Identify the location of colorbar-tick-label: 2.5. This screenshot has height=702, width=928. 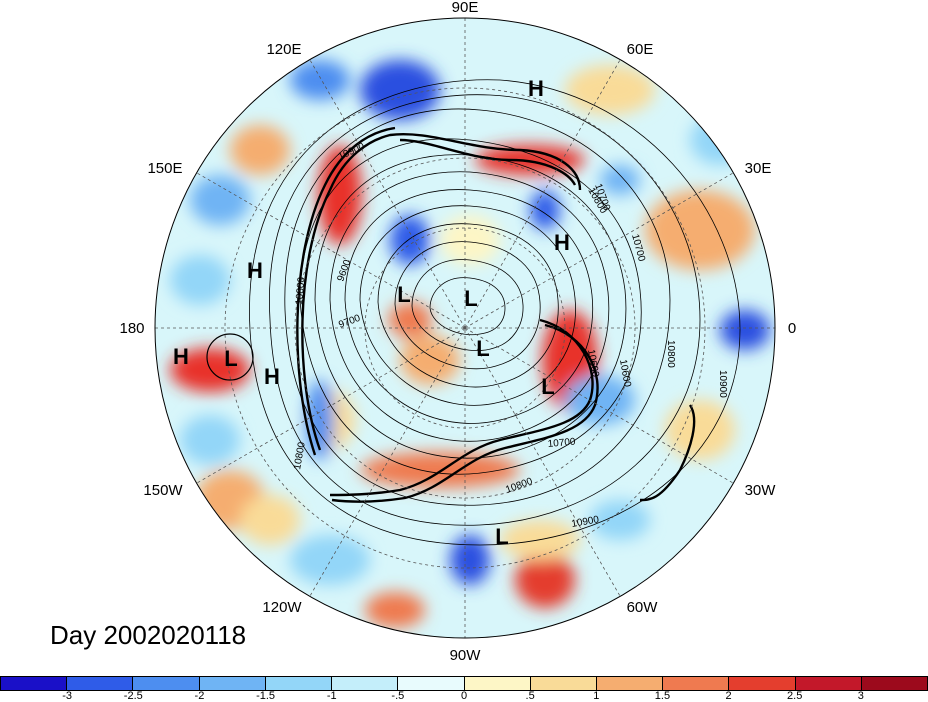
(795, 696).